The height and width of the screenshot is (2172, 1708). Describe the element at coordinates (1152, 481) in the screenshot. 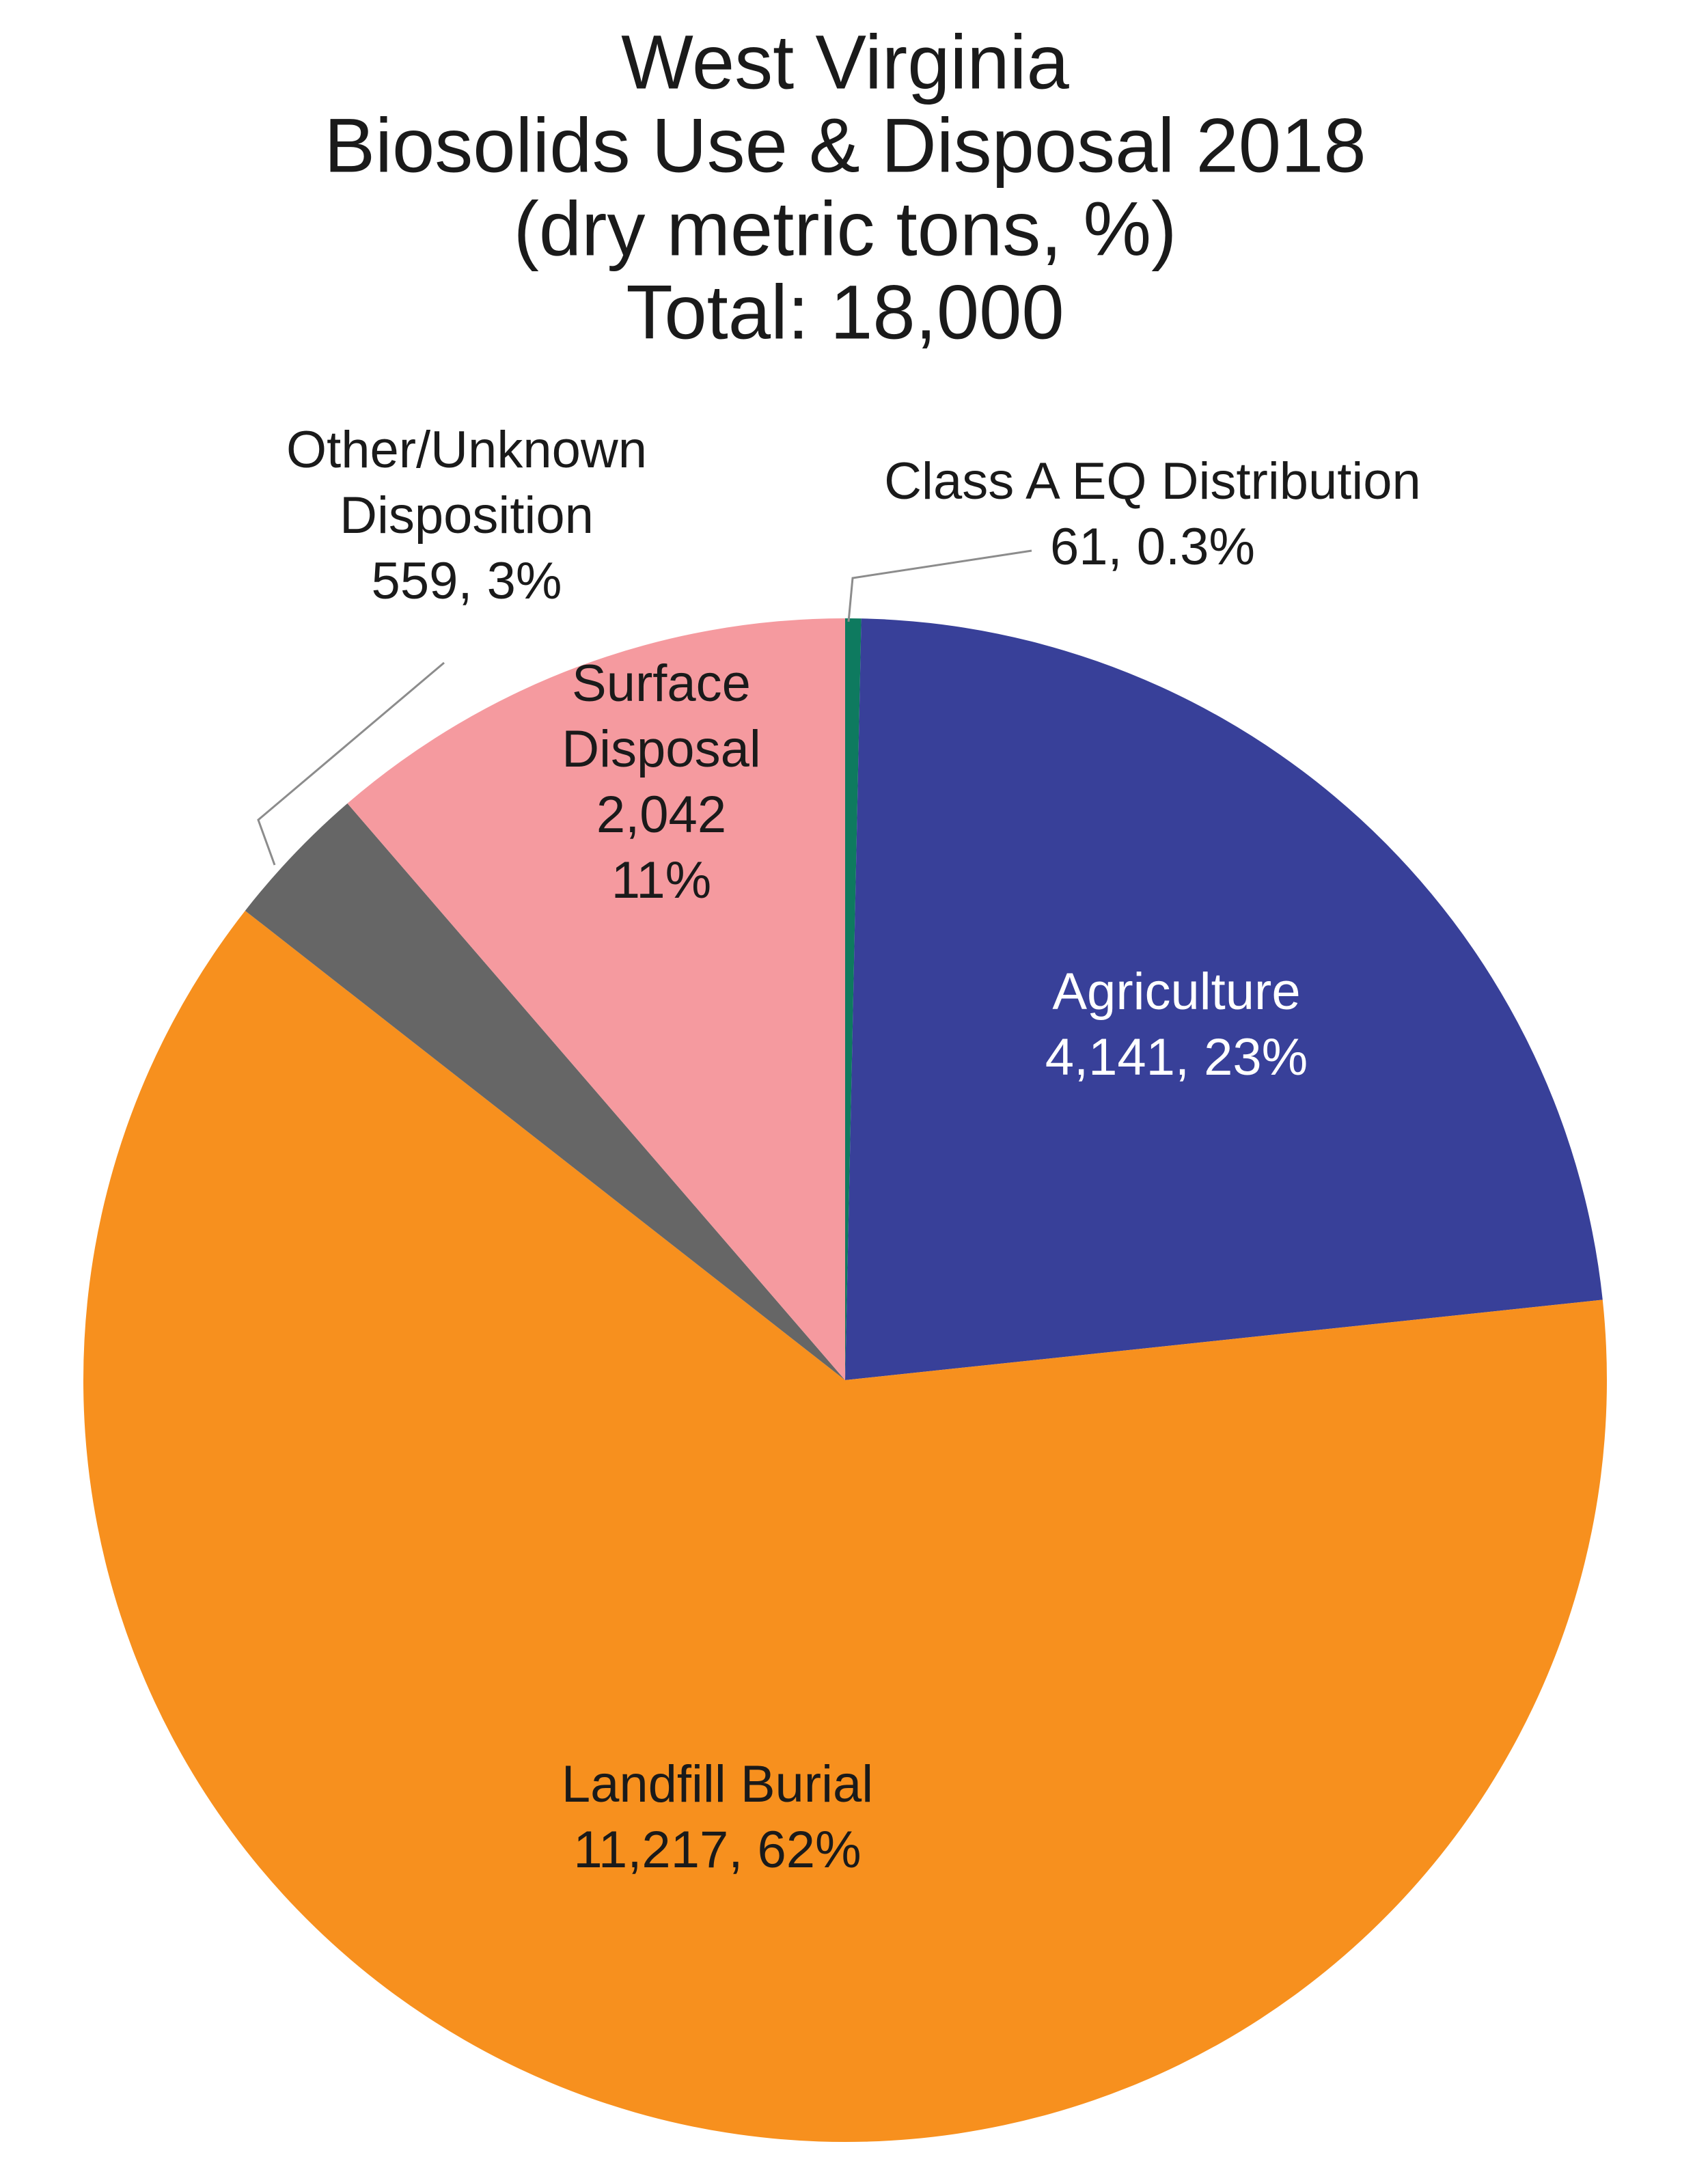

I see `slice-label-line: Class A EQ Distribution` at that location.